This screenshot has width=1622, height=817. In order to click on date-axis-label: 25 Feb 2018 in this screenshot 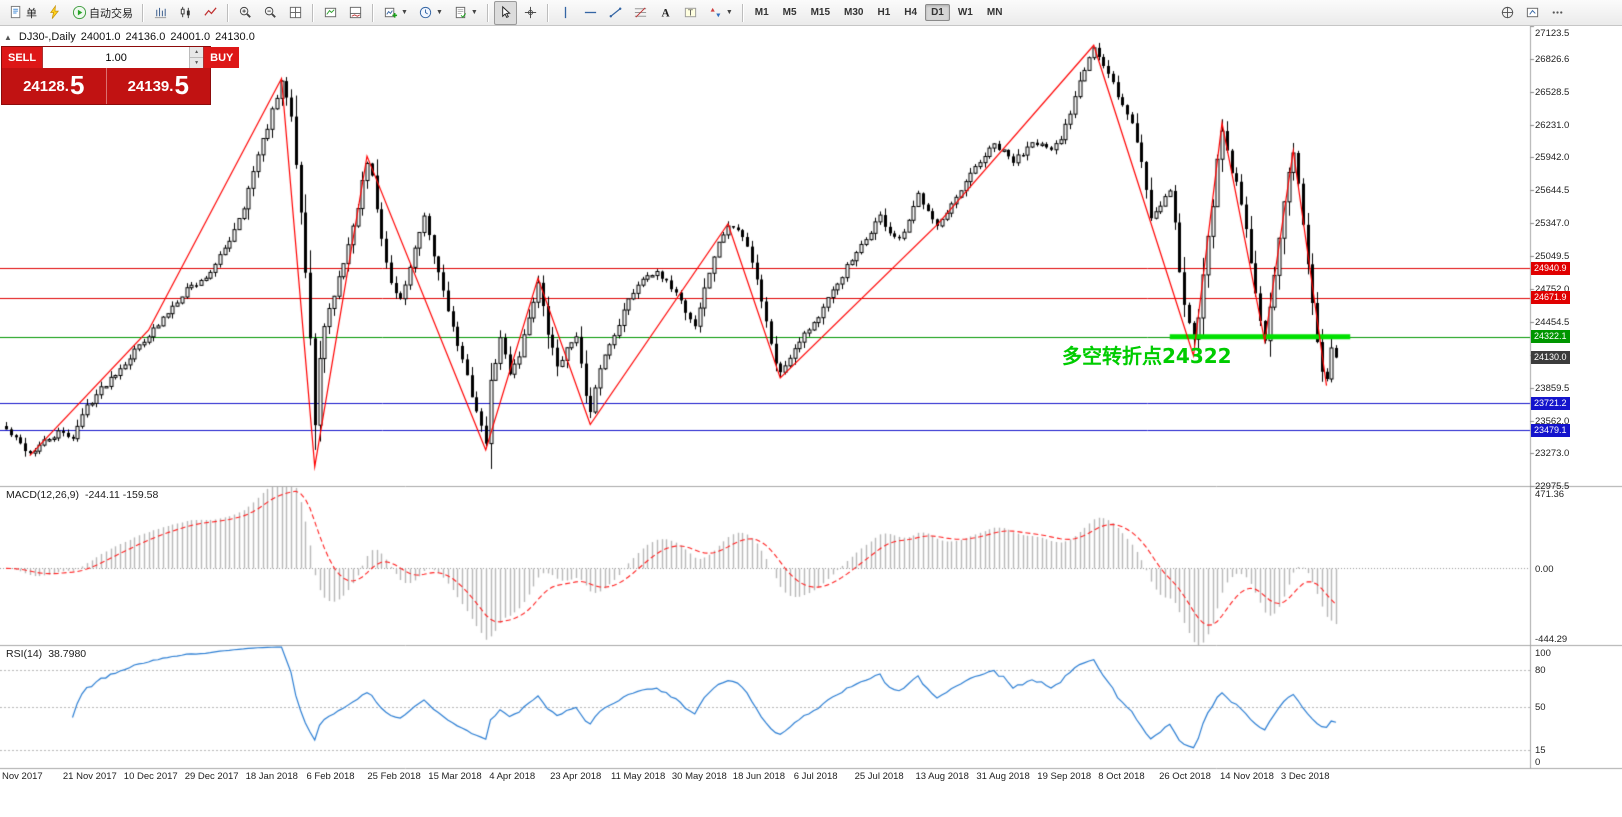, I will do `click(394, 776)`.